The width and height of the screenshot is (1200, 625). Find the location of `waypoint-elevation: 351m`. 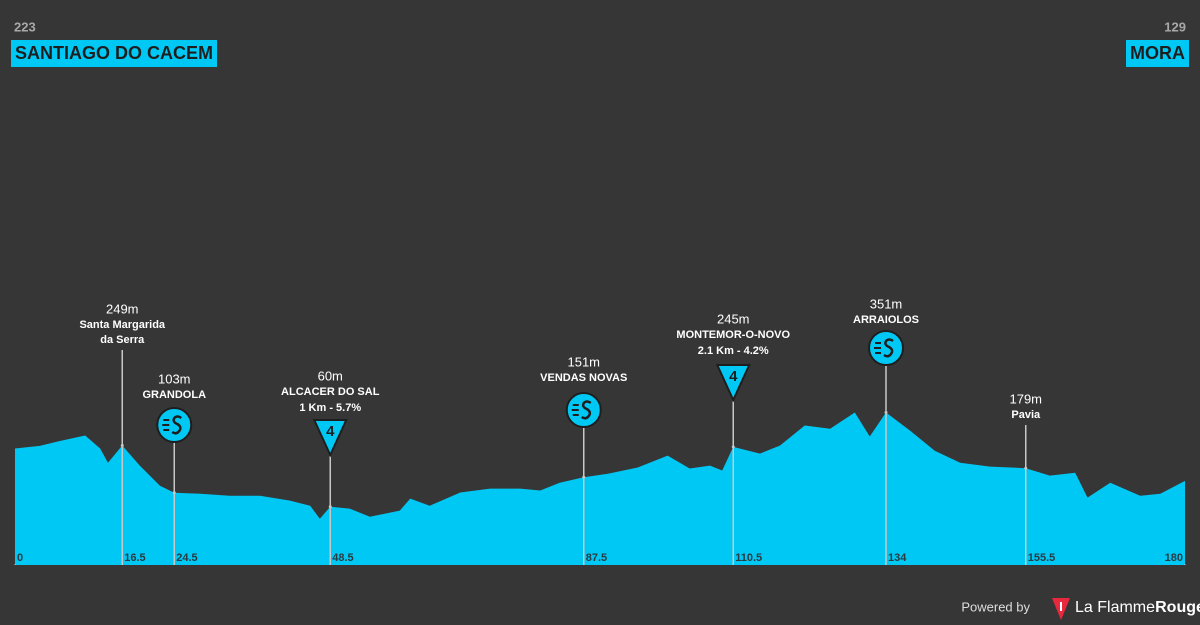

waypoint-elevation: 351m is located at coordinates (886, 303).